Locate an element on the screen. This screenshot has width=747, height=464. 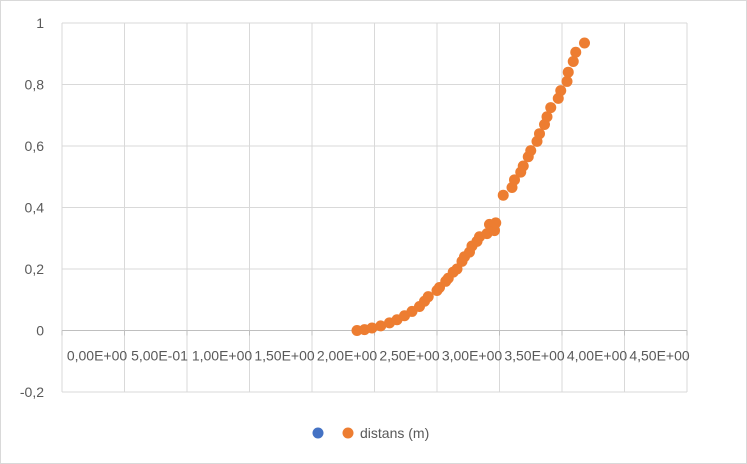
y-tick-label: 1 is located at coordinates (40, 23).